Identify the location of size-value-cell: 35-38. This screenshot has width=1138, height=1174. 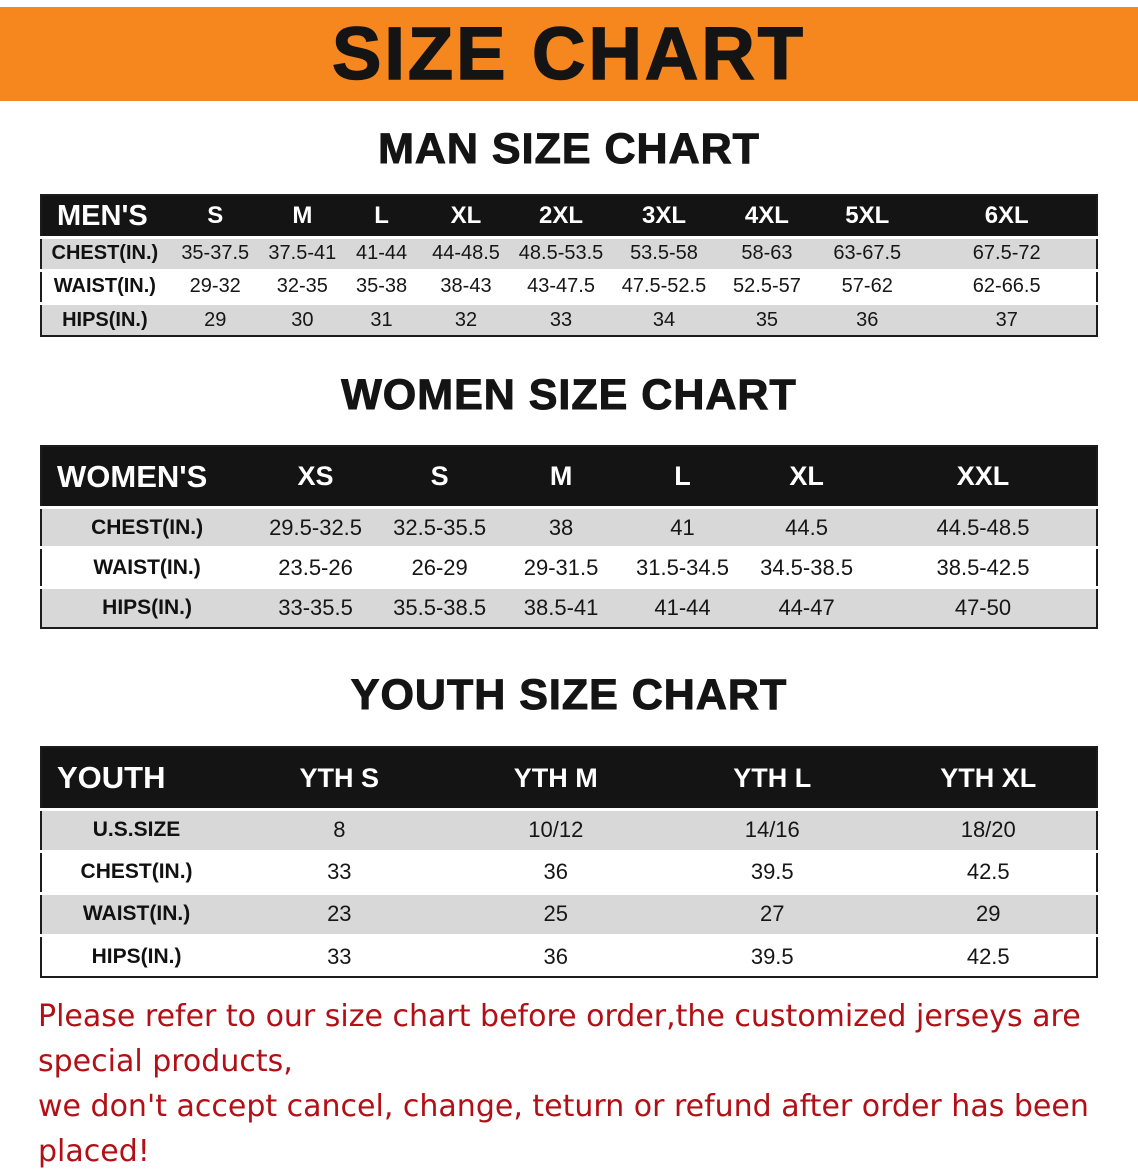
(381, 286).